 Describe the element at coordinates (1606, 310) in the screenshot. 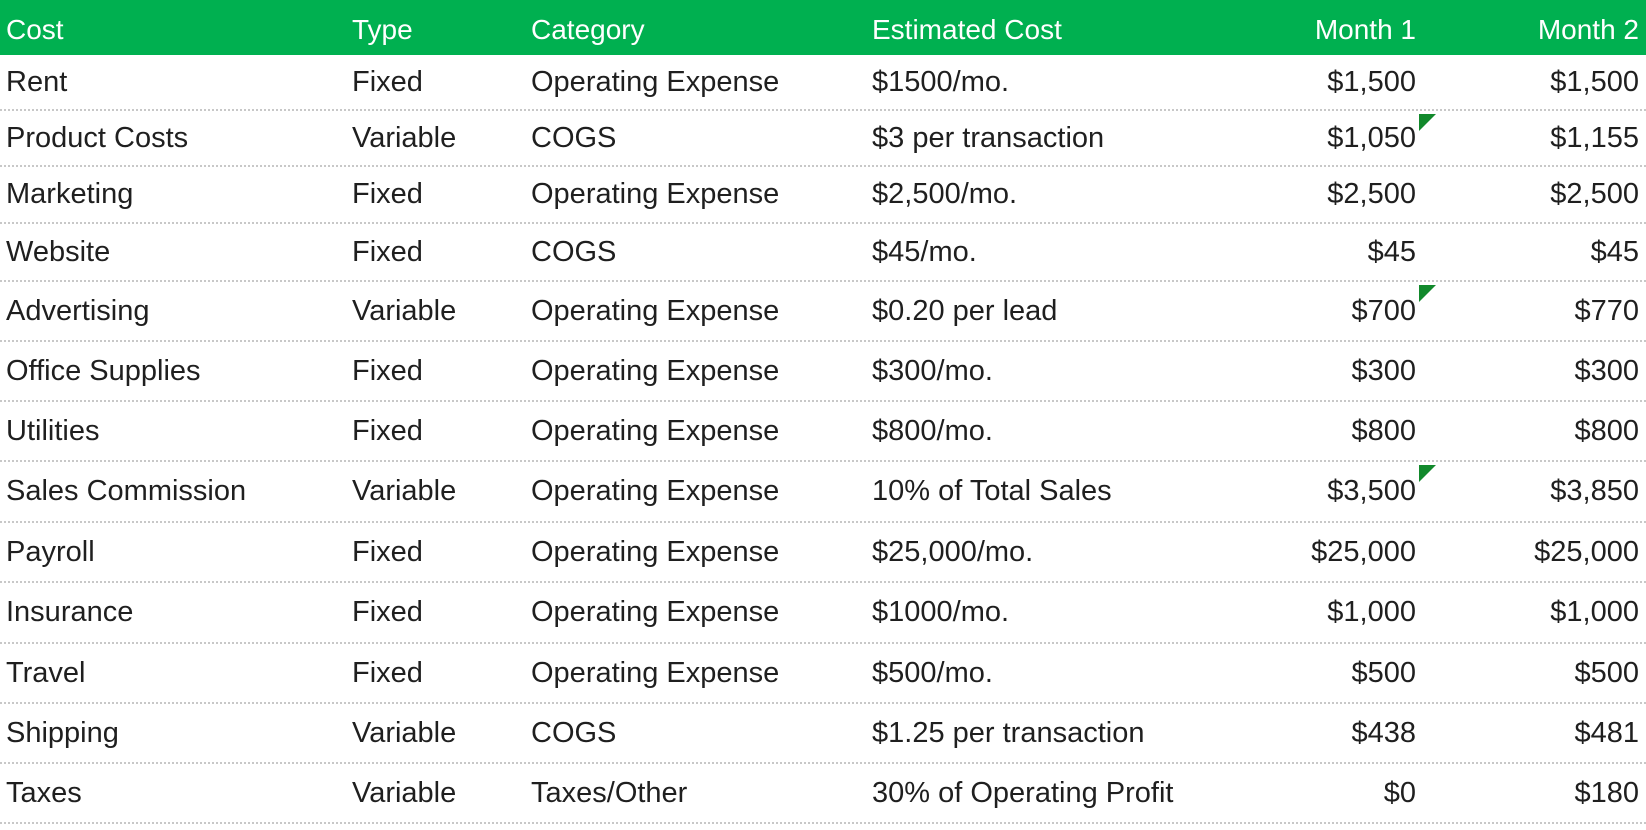

I see `month-2-cell: $770` at that location.